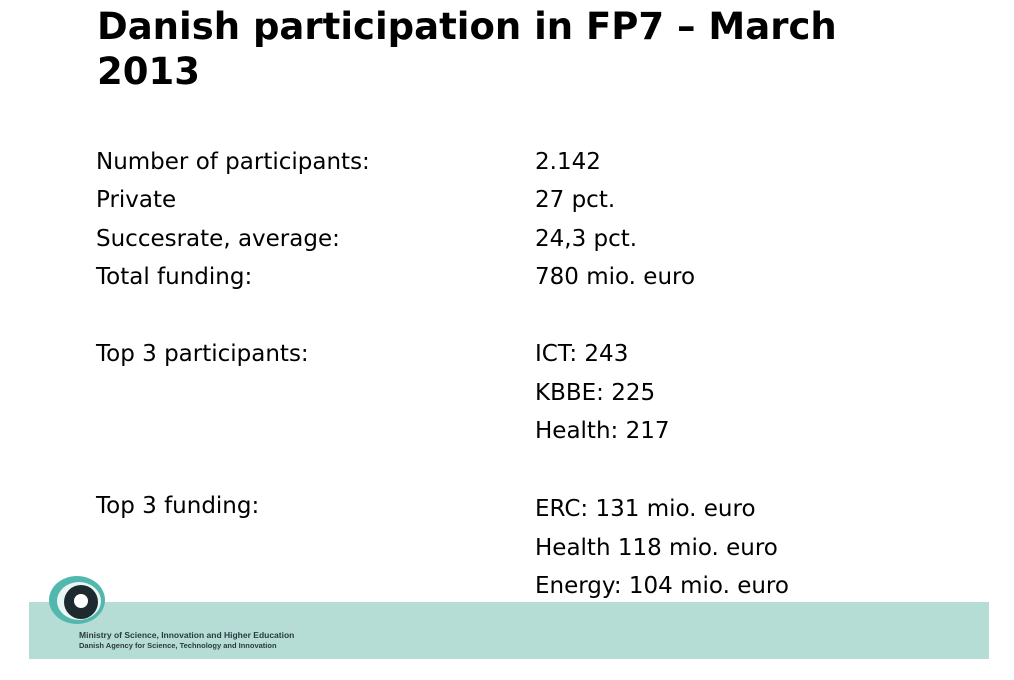 The image size is (1014, 680). What do you see at coordinates (662, 586) in the screenshot?
I see `group-item: Energy: 104 mio. euro` at bounding box center [662, 586].